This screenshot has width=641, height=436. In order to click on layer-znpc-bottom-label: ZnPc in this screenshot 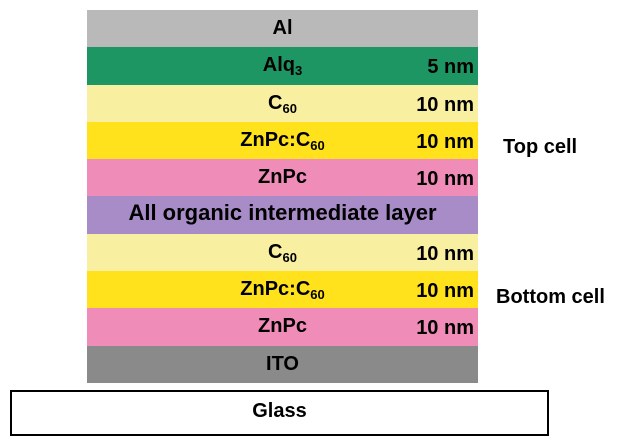, I will do `click(282, 326)`.